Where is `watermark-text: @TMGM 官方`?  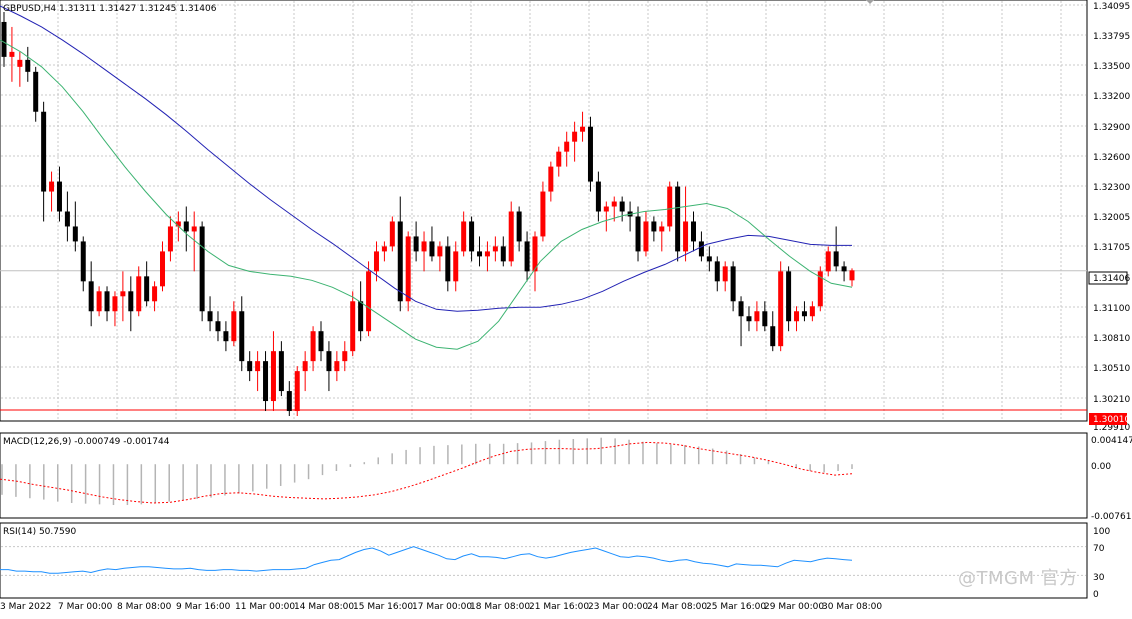
watermark-text: @TMGM 官方 is located at coordinates (1018, 578).